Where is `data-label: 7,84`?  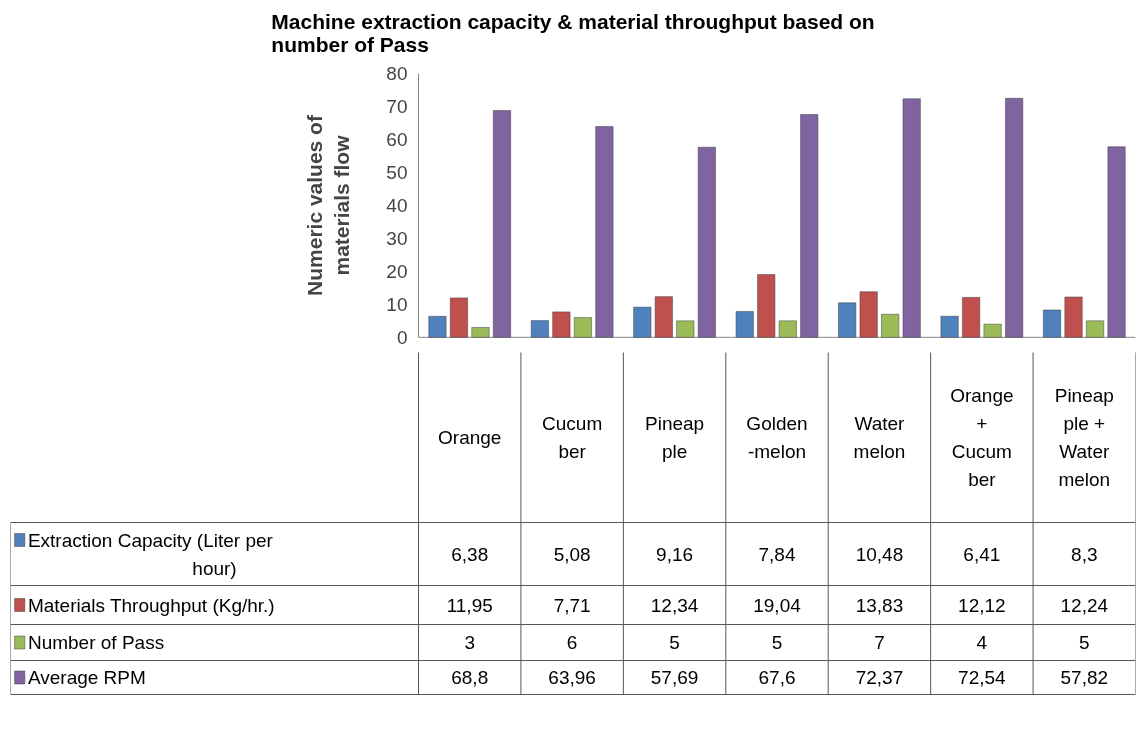
data-label: 7,84 is located at coordinates (777, 554).